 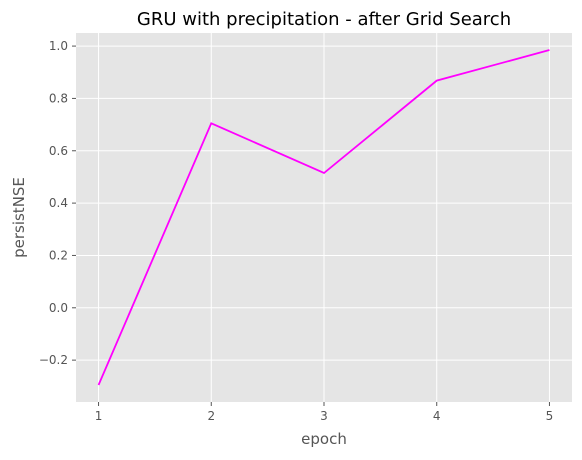 What do you see at coordinates (550, 416) in the screenshot?
I see `x-tick-label: 5` at bounding box center [550, 416].